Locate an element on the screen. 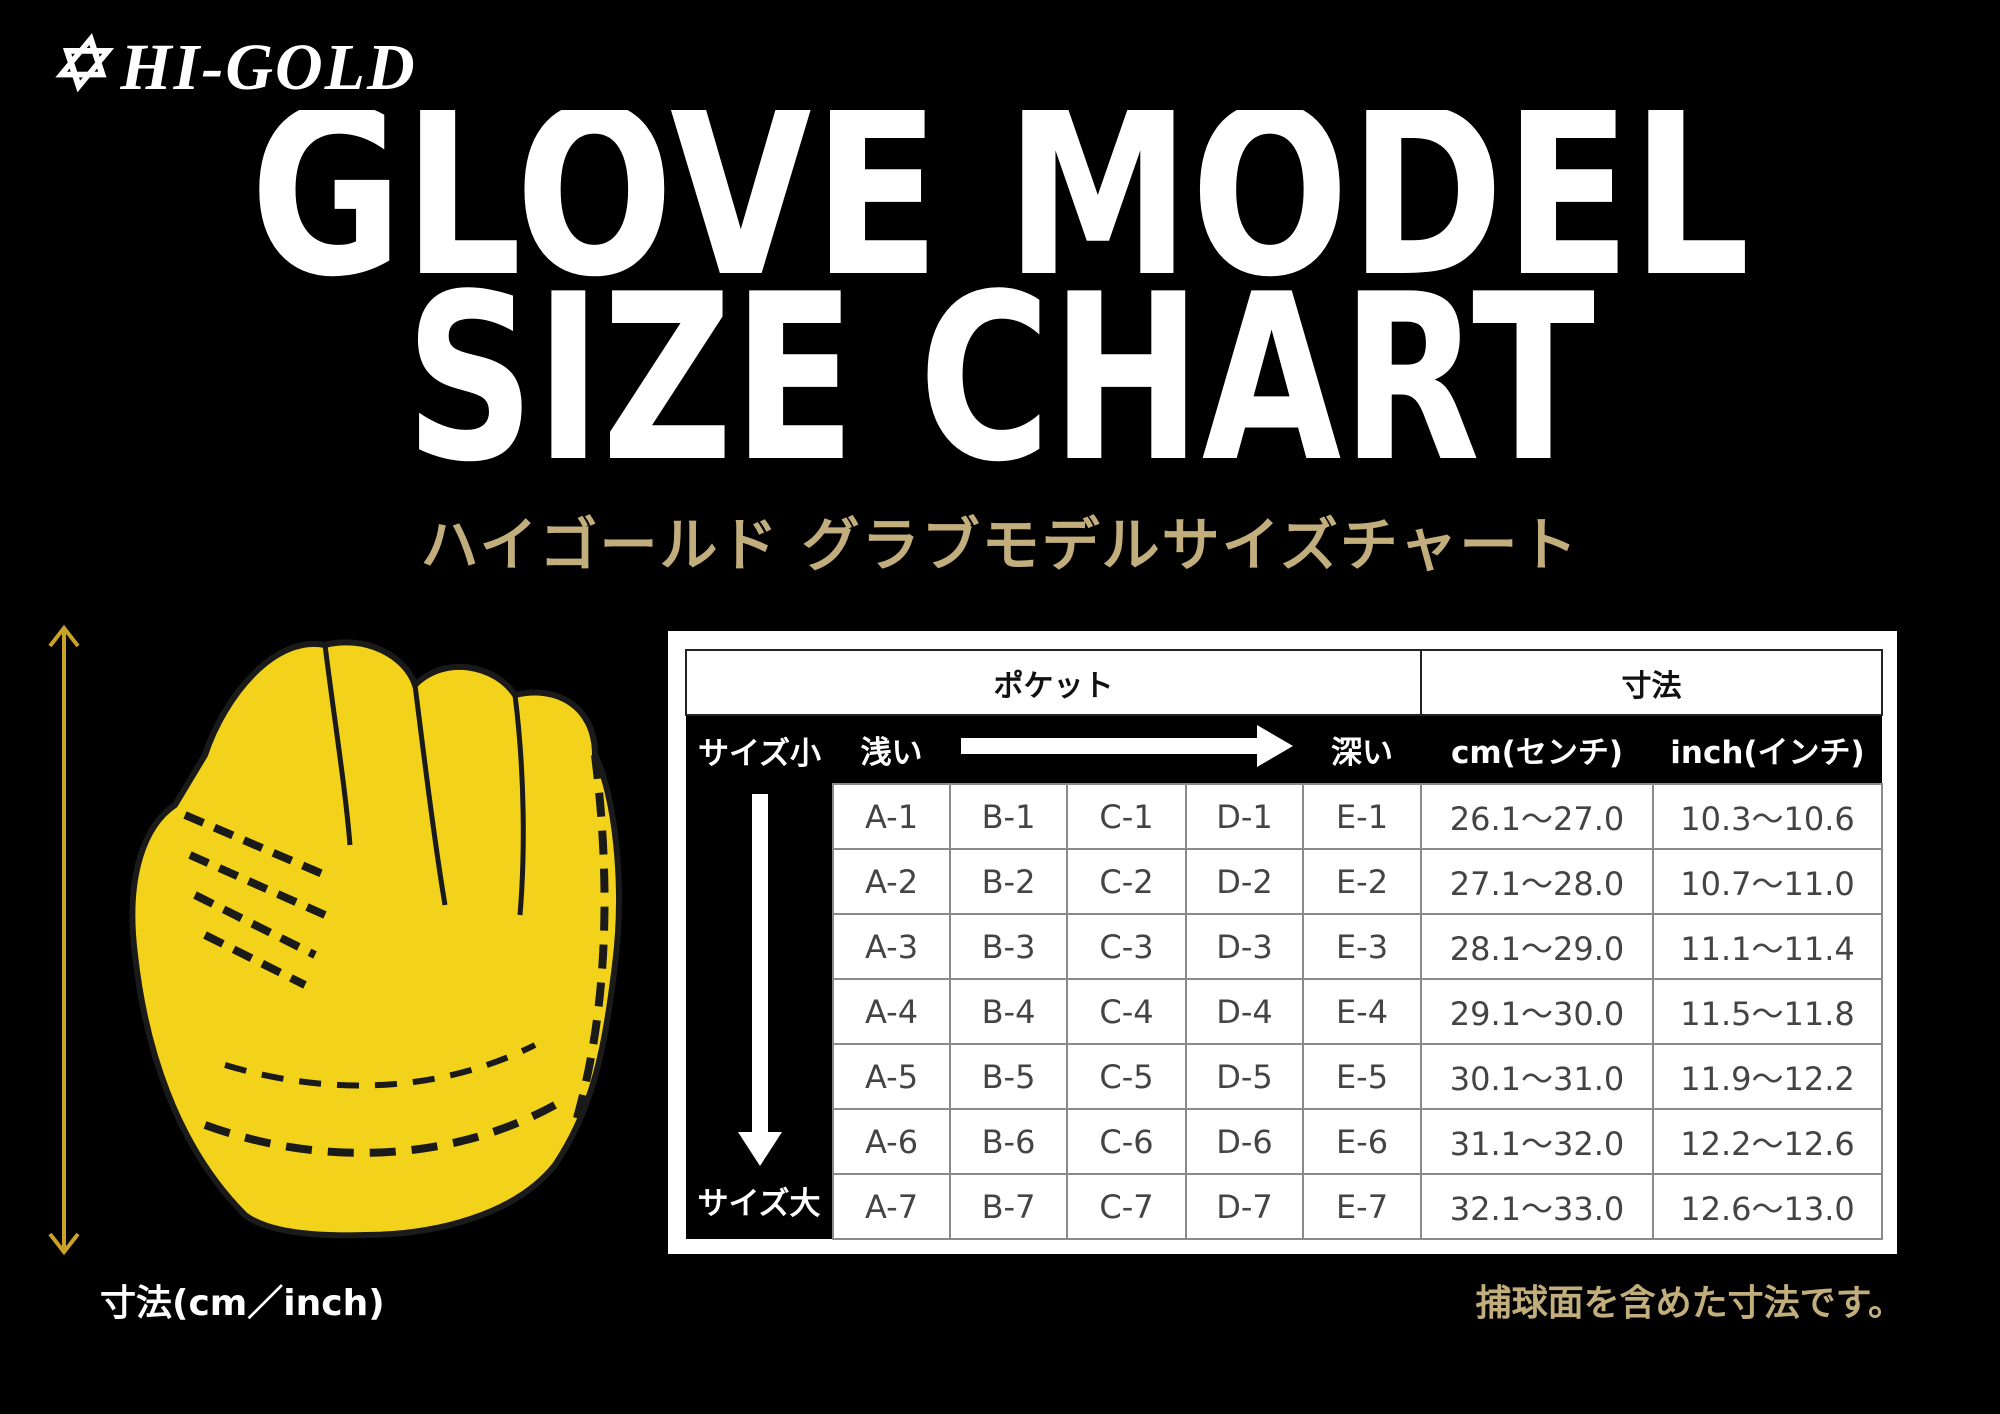 This screenshot has height=1414, width=2000. logo-mark: ✡ is located at coordinates (79, 65).